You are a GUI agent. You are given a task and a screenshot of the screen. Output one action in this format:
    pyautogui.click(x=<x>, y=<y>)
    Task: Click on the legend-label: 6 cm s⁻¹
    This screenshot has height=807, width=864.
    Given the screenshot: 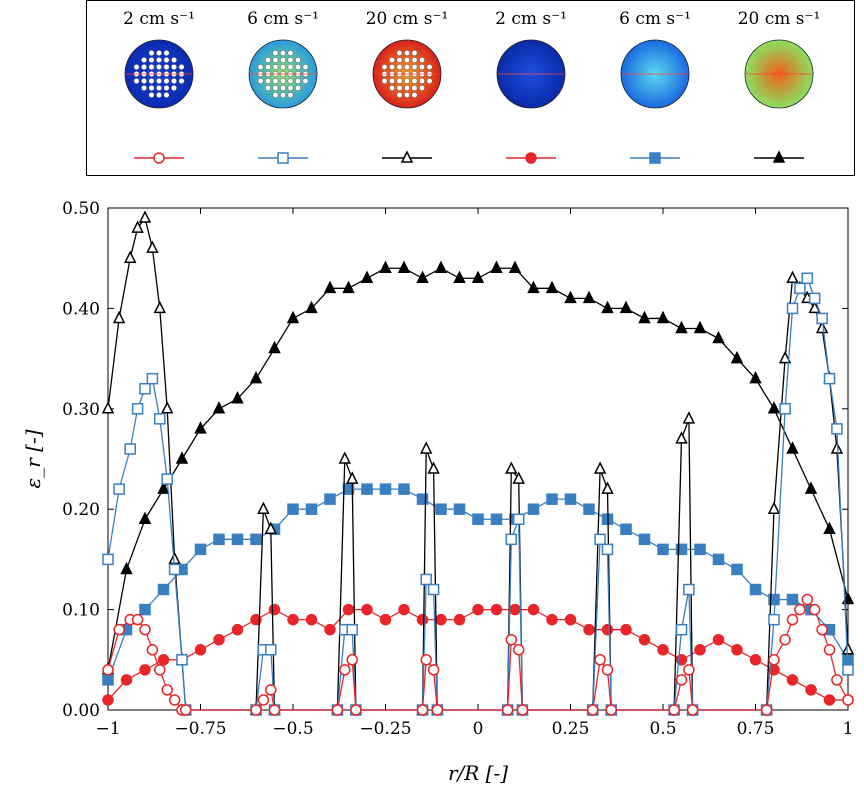 What is the action you would take?
    pyautogui.click(x=655, y=19)
    